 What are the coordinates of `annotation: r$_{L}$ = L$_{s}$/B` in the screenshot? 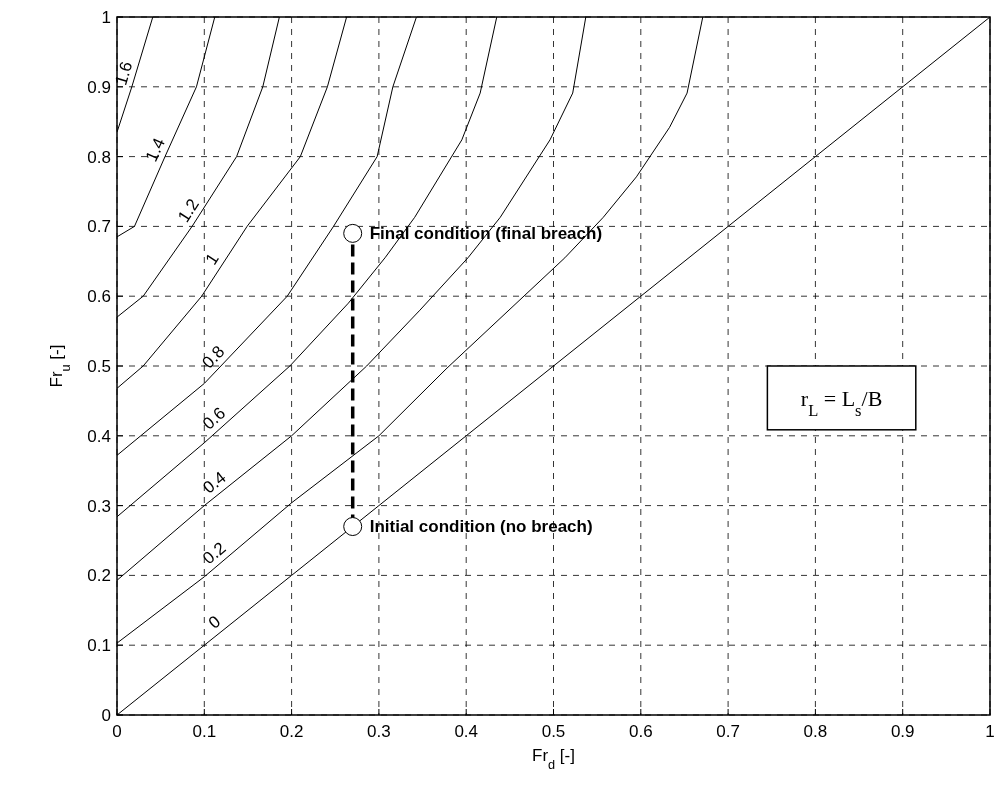 It's located at (841, 402).